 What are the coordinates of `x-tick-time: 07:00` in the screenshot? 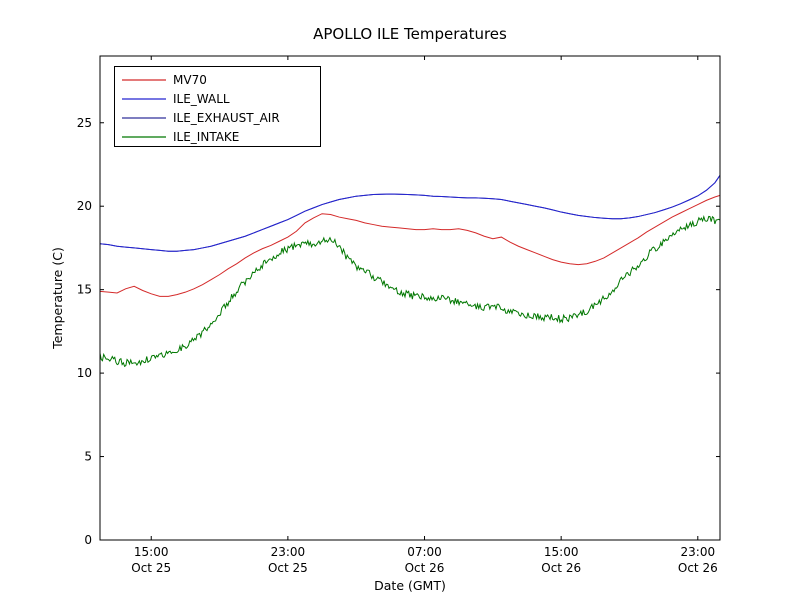 It's located at (424, 552).